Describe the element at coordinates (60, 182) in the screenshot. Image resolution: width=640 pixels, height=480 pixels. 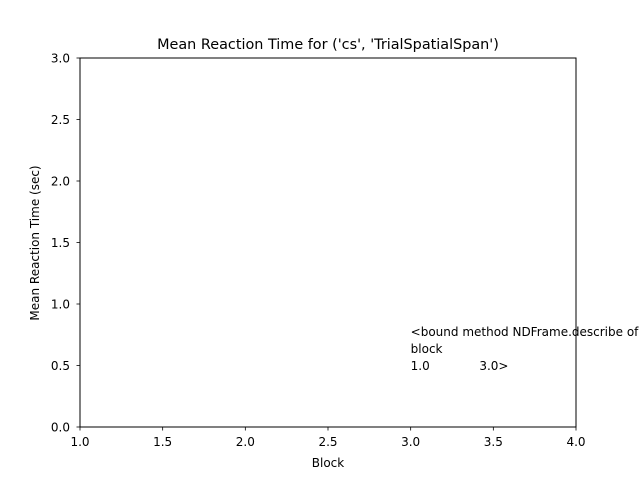
I see `y-tick-label: 2.0` at that location.